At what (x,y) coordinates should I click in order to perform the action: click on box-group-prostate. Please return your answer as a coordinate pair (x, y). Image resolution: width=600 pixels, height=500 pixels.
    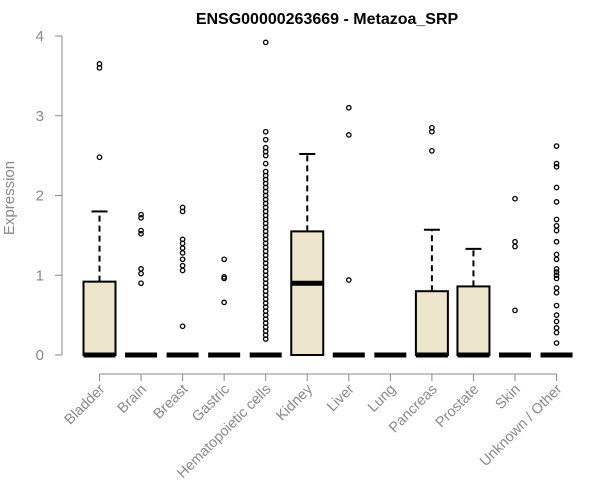
    Looking at the image, I should click on (473, 302).